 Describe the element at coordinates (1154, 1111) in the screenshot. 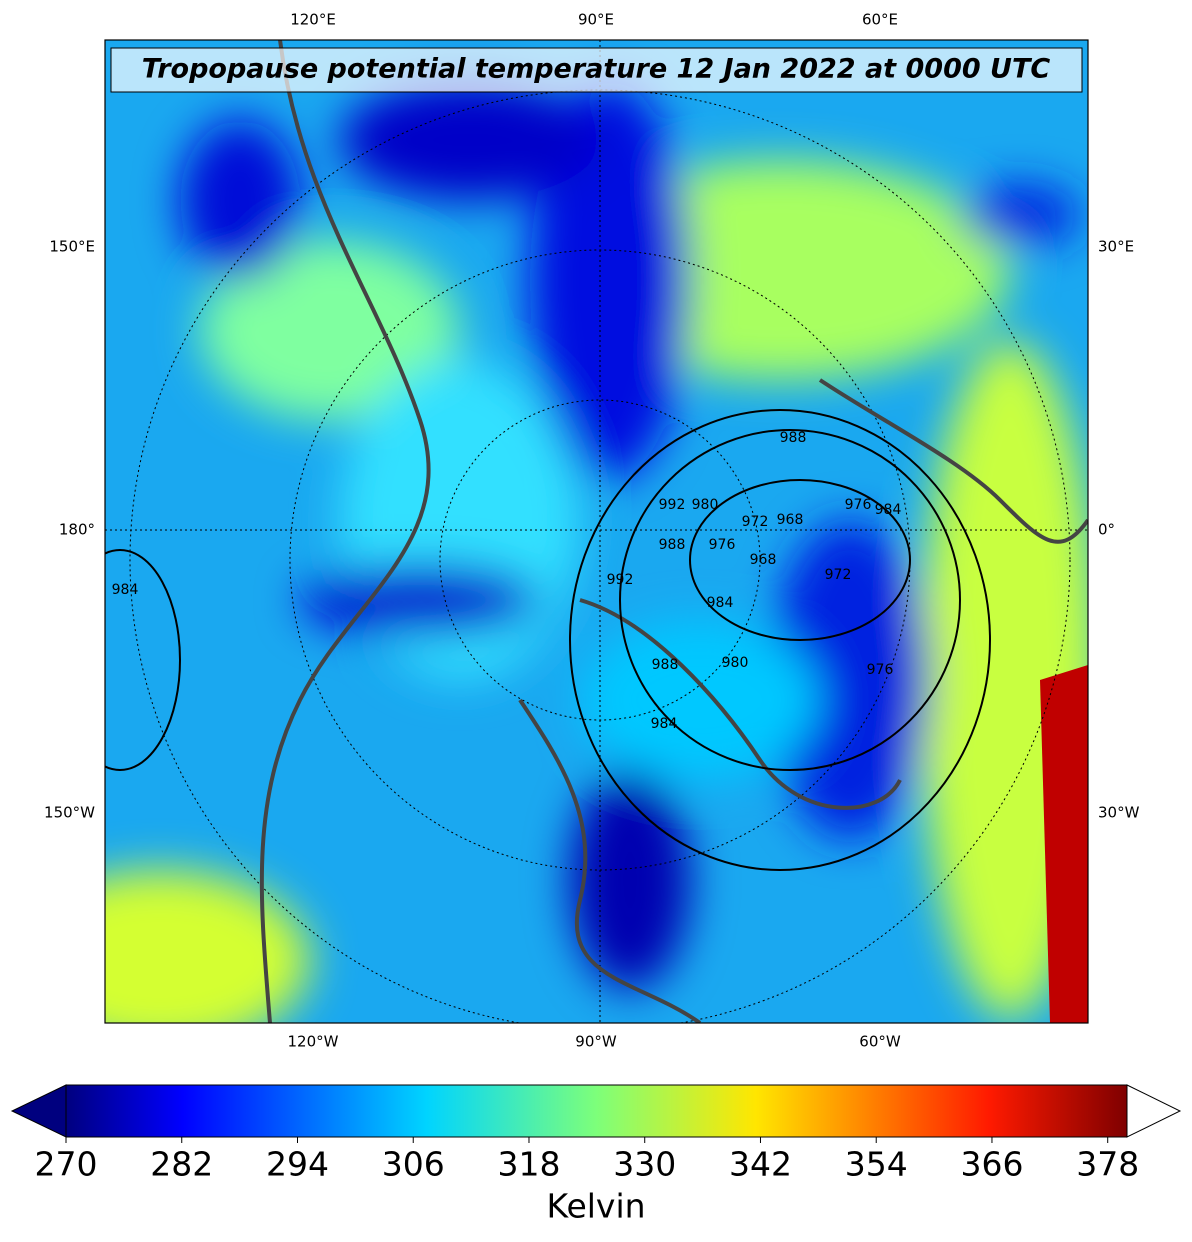

I see `colorbar-extend-high` at that location.